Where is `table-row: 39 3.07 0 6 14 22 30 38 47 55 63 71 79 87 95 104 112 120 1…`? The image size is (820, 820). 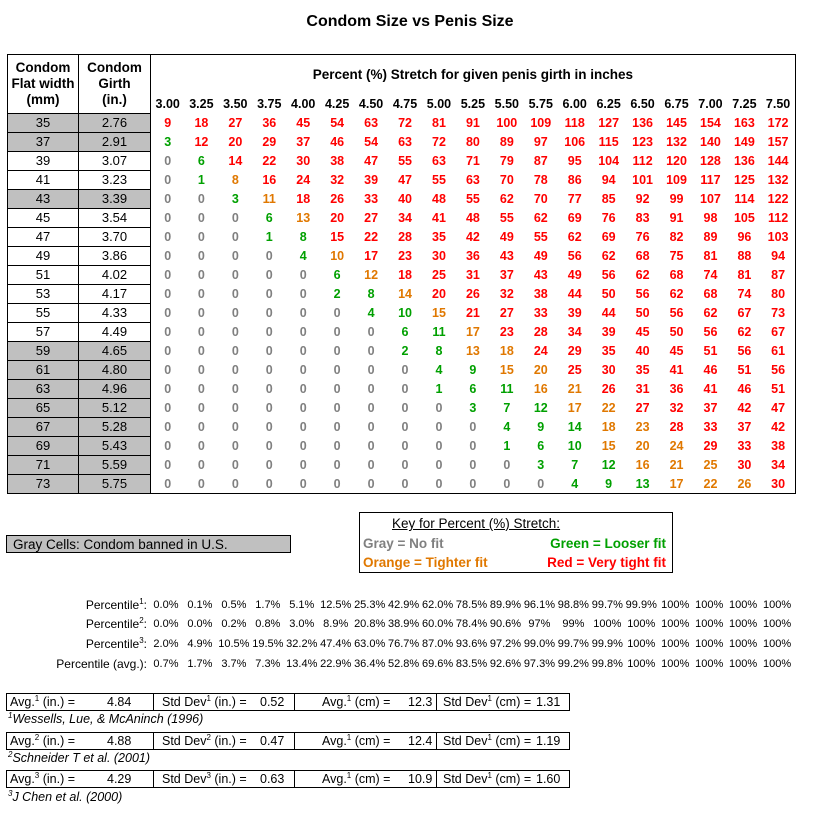
table-row: 39 3.07 0 6 14 22 30 38 47 55 63 71 79 87 95 104 112 120 1… is located at coordinates (401, 161).